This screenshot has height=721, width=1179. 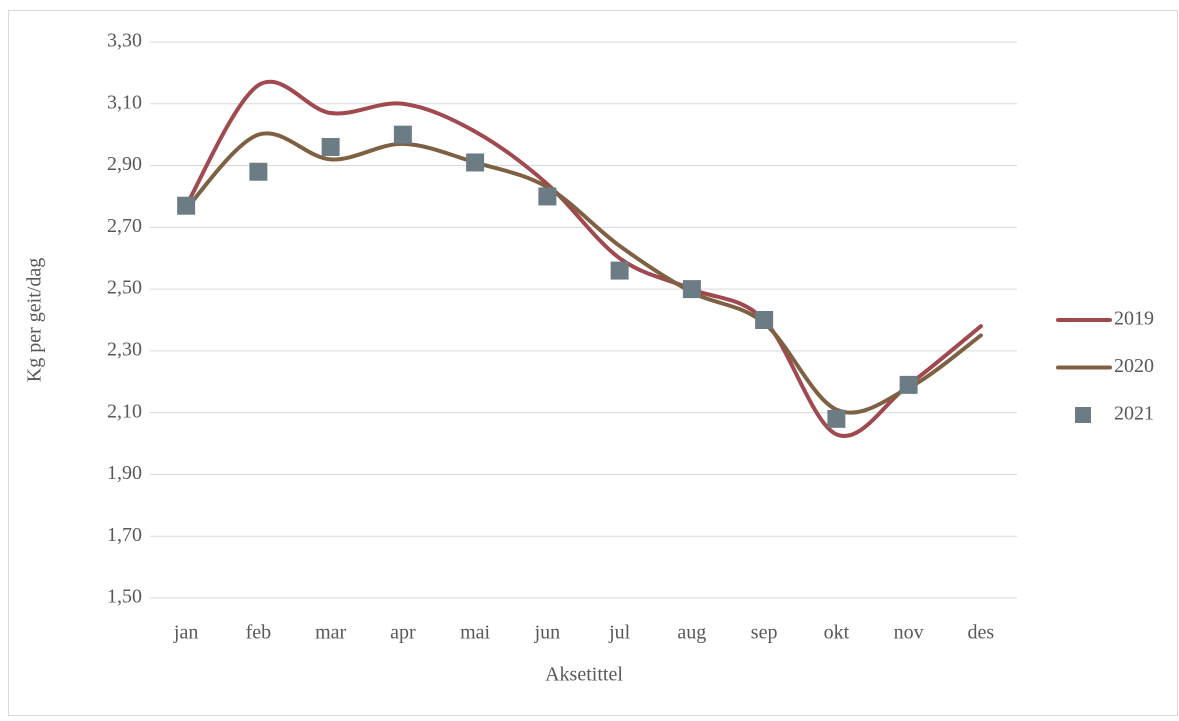 I want to click on y-tick-label: 1,50, so click(x=124, y=597).